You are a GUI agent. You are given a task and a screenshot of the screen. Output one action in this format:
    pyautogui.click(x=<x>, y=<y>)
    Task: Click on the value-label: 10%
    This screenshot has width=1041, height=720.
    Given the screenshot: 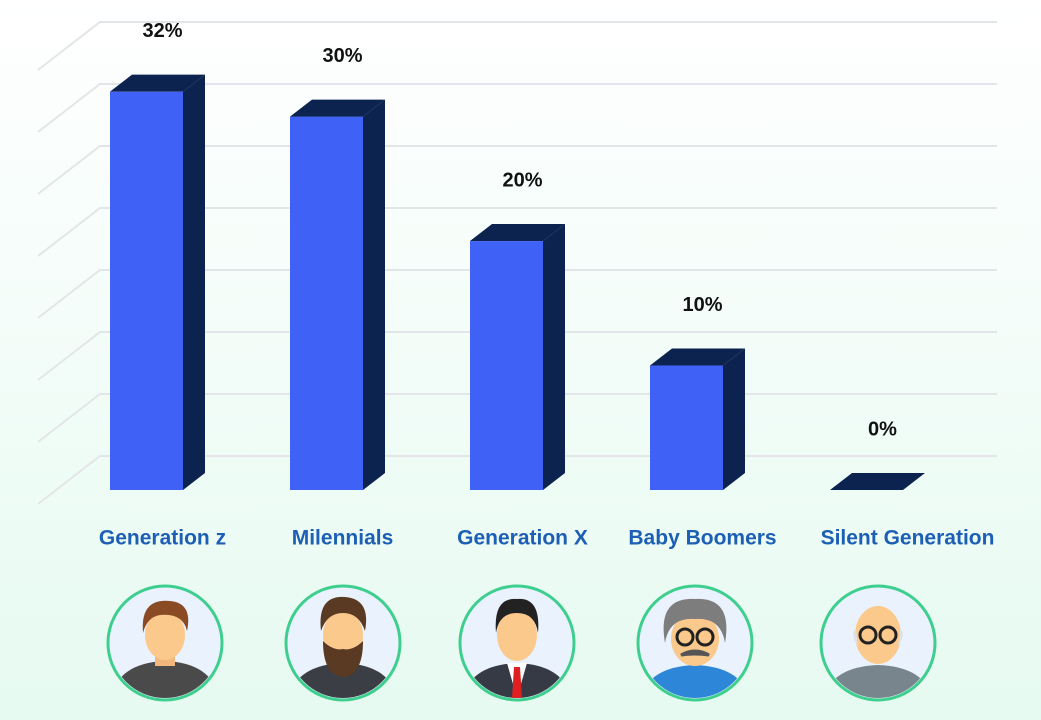 What is the action you would take?
    pyautogui.click(x=702, y=305)
    